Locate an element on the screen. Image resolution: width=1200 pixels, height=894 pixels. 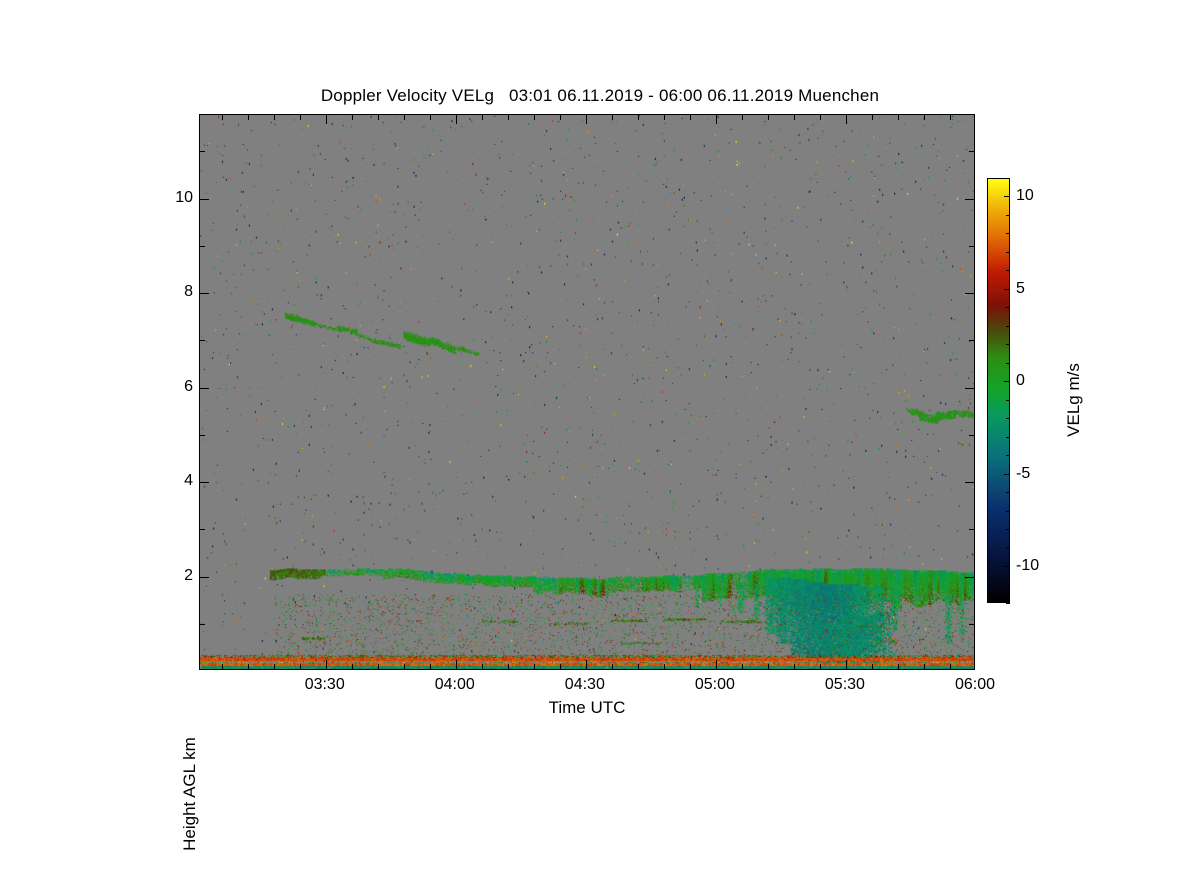
x-axis-ticklabels: 03:30 04:00 04:30 05:00 05:30 06:00 is located at coordinates (597, 689).